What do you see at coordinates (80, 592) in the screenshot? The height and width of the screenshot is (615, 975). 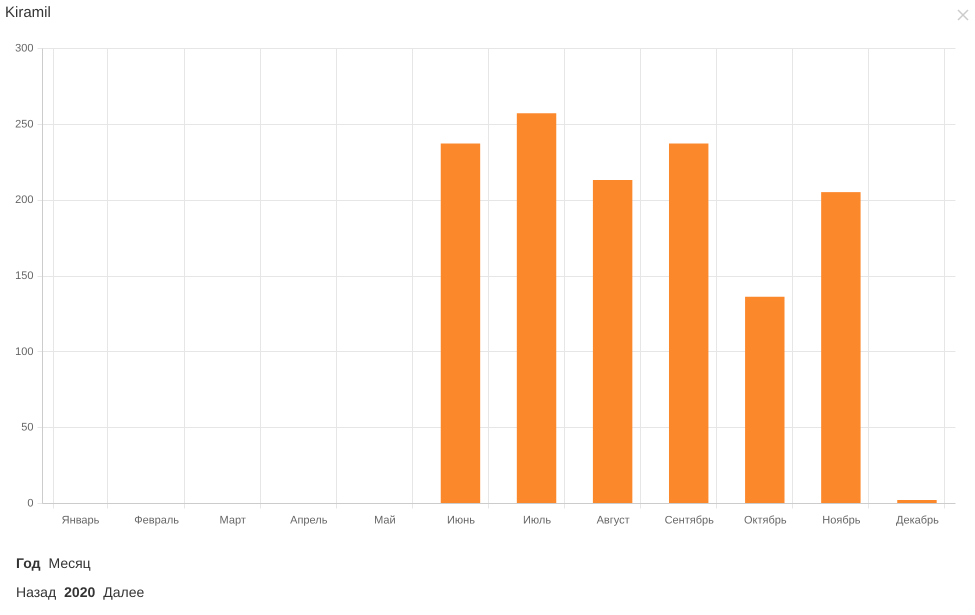 I see `text: 2020` at bounding box center [80, 592].